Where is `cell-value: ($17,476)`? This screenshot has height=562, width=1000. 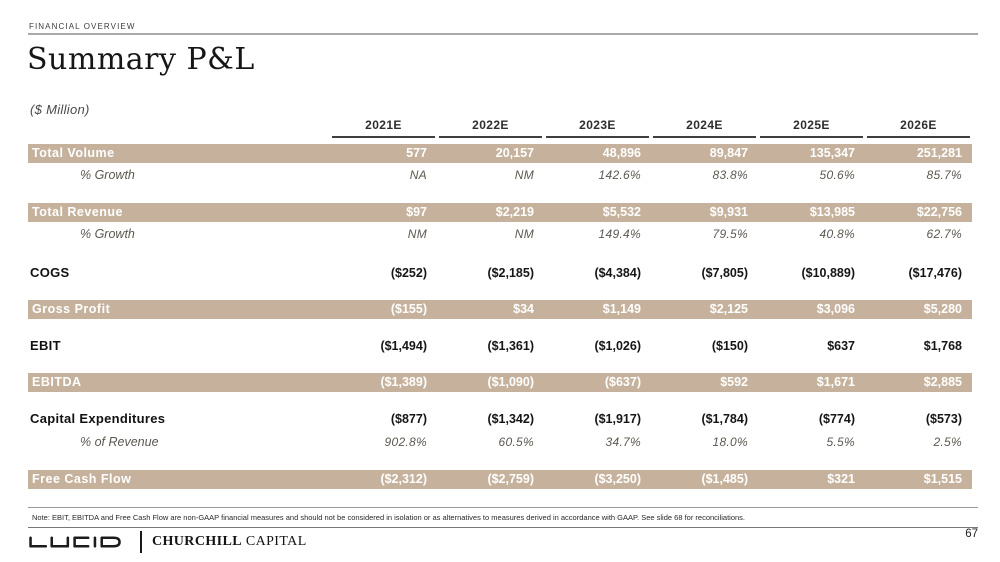 cell-value: ($17,476) is located at coordinates (935, 273).